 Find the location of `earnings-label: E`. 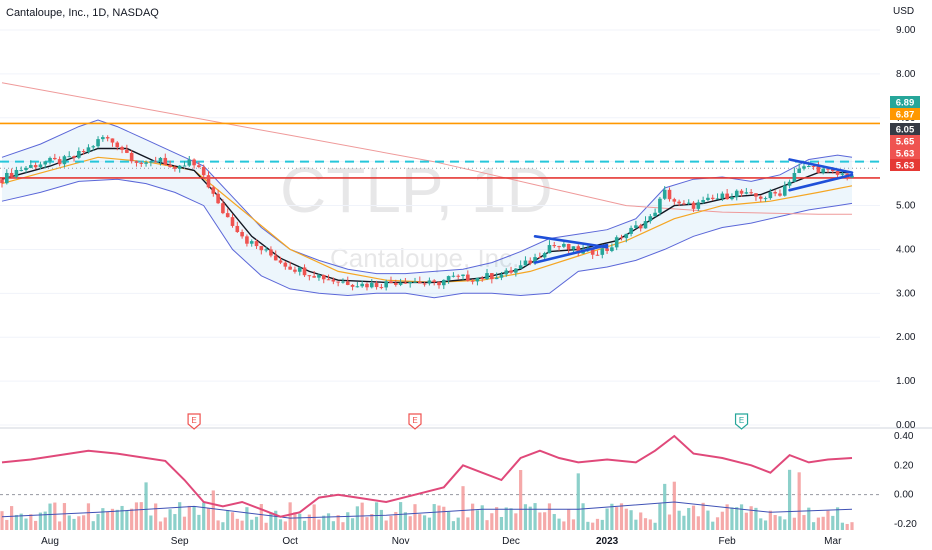

earnings-label: E is located at coordinates (741, 420).